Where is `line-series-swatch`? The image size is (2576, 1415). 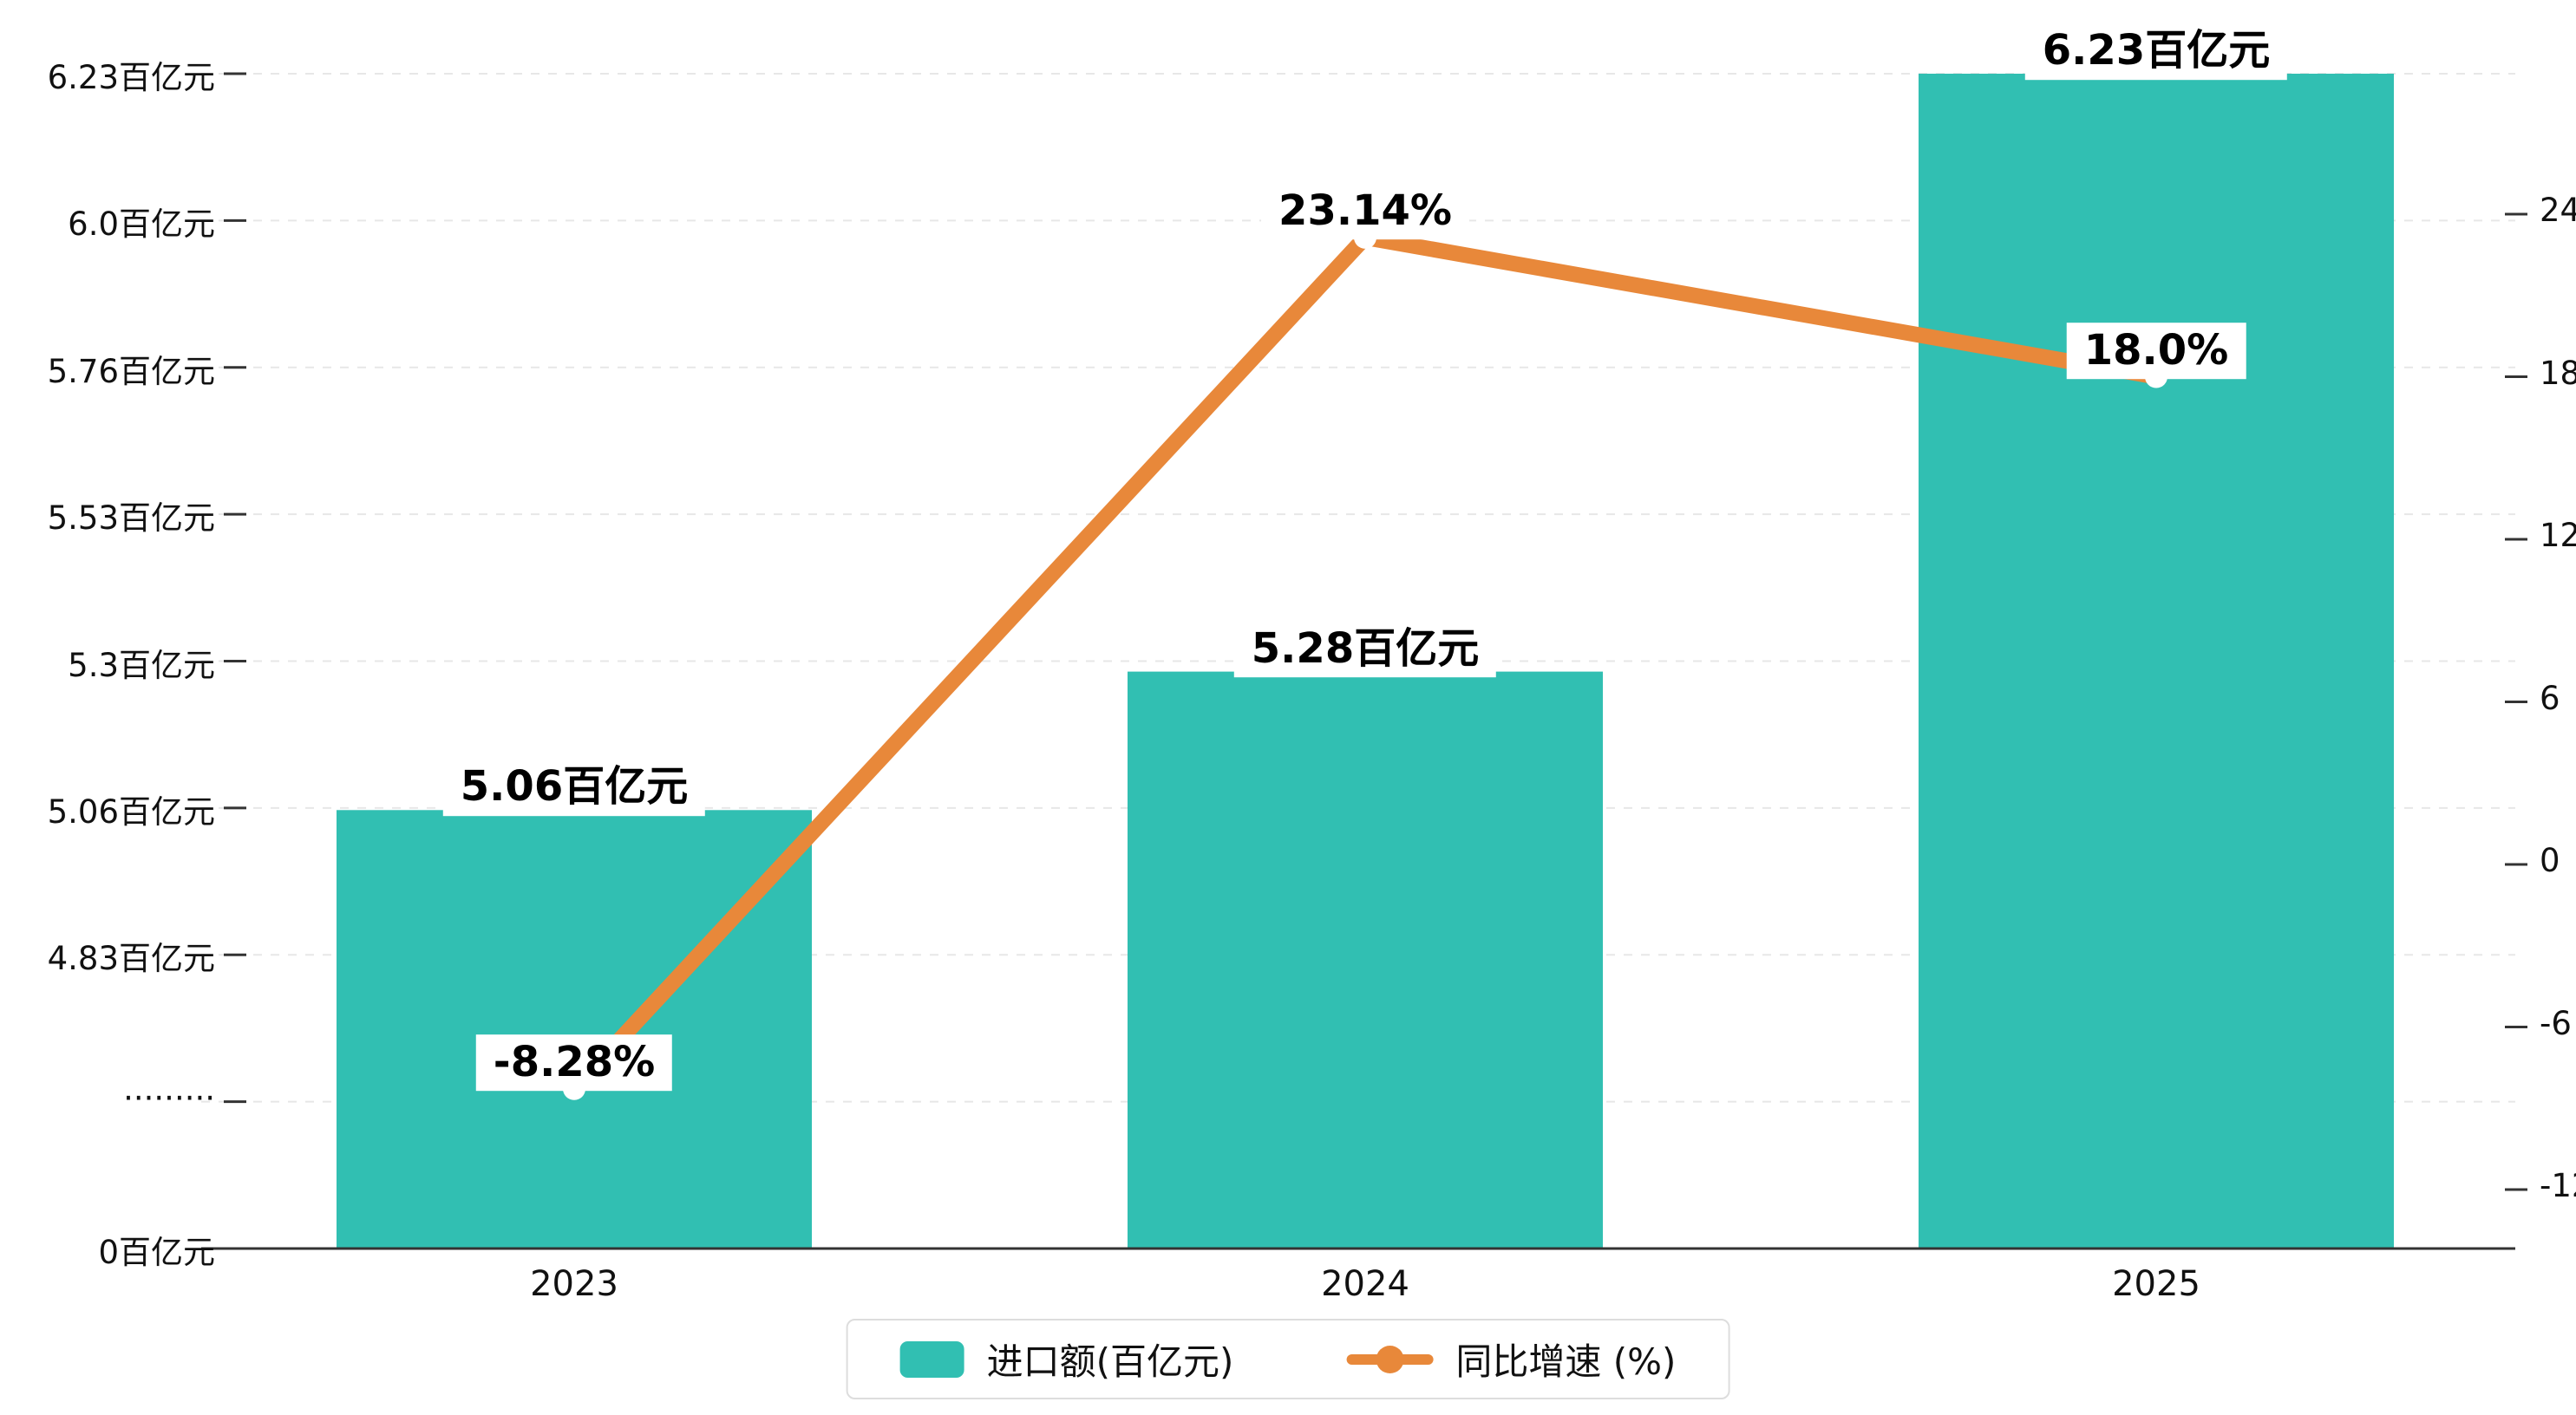
line-series-swatch is located at coordinates (1390, 1359).